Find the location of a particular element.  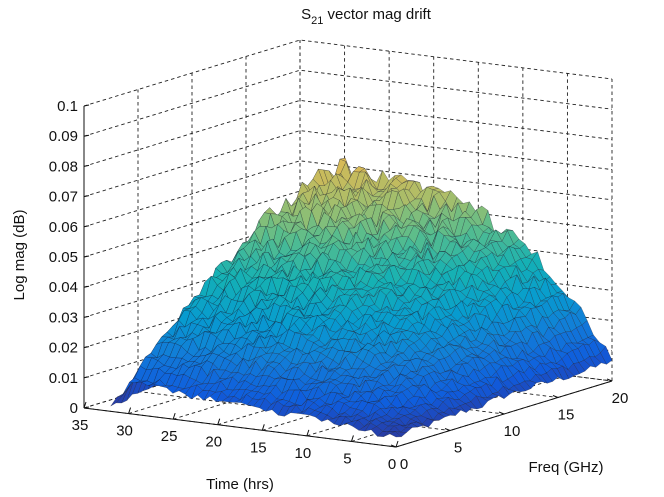

z-axis-label: Log mag (dB) is located at coordinates (19, 255).